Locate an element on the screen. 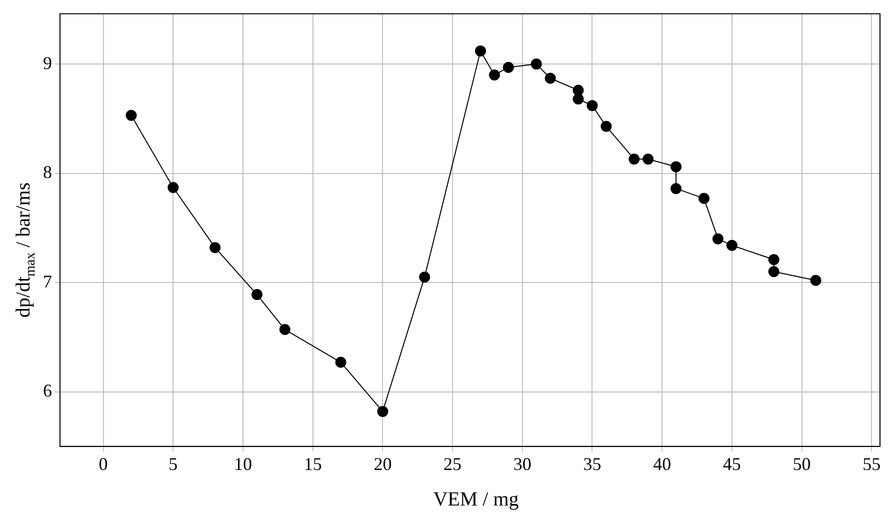 The width and height of the screenshot is (888, 519). x-tick-label: 5 is located at coordinates (173, 464).